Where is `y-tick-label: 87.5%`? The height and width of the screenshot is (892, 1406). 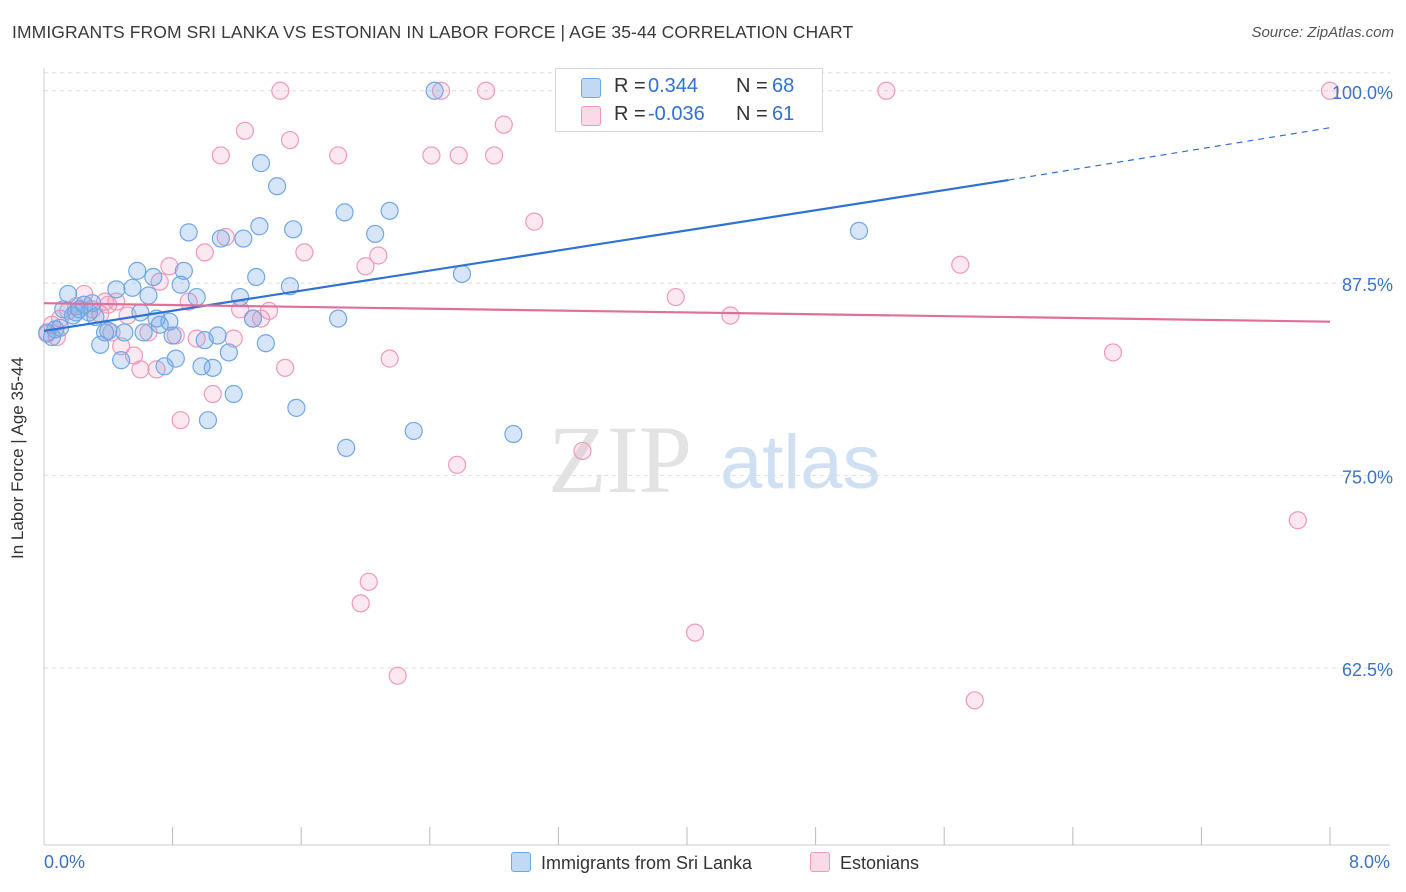
y-tick-label: 87.5% is located at coordinates (1367, 285).